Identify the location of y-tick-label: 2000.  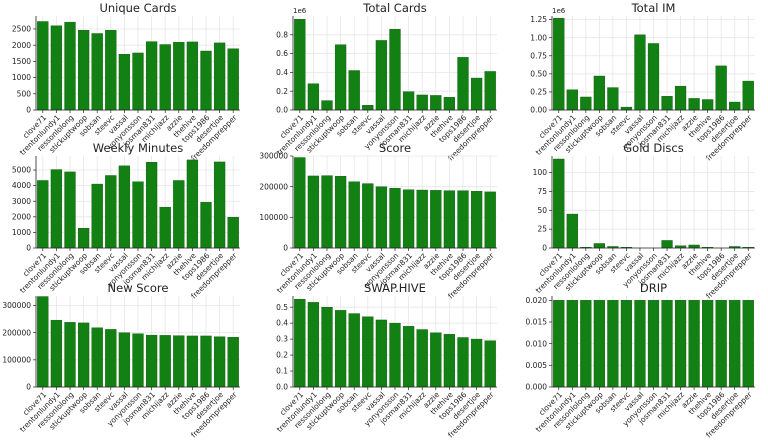
(21, 45).